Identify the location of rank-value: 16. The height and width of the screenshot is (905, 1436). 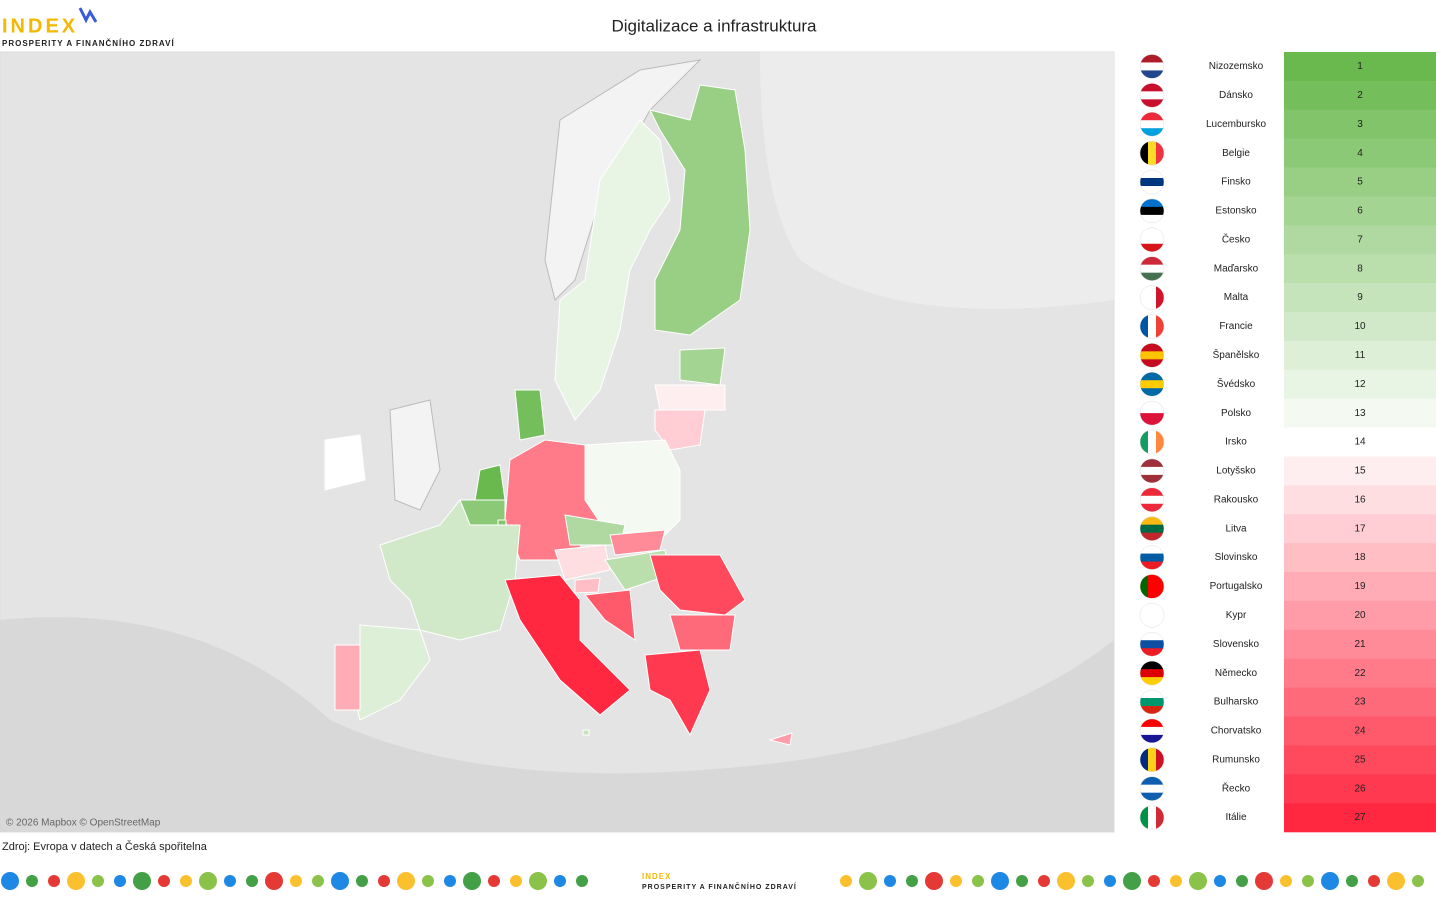
(1360, 499).